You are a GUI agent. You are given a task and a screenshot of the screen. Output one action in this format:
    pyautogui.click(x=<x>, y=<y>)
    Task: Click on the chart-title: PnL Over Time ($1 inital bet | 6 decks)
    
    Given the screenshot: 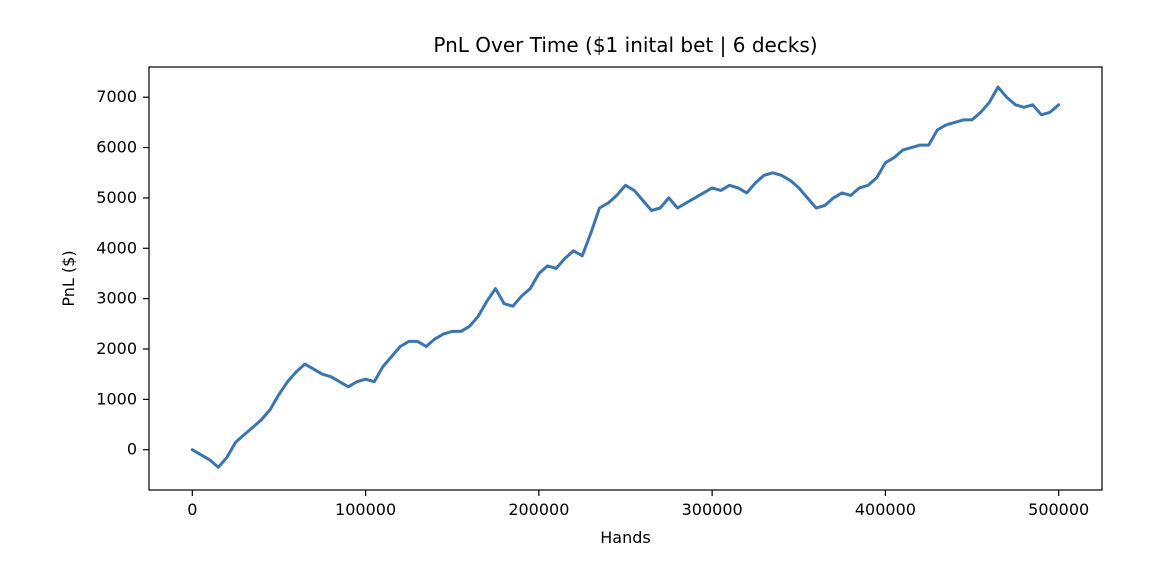 What is the action you would take?
    pyautogui.click(x=625, y=45)
    